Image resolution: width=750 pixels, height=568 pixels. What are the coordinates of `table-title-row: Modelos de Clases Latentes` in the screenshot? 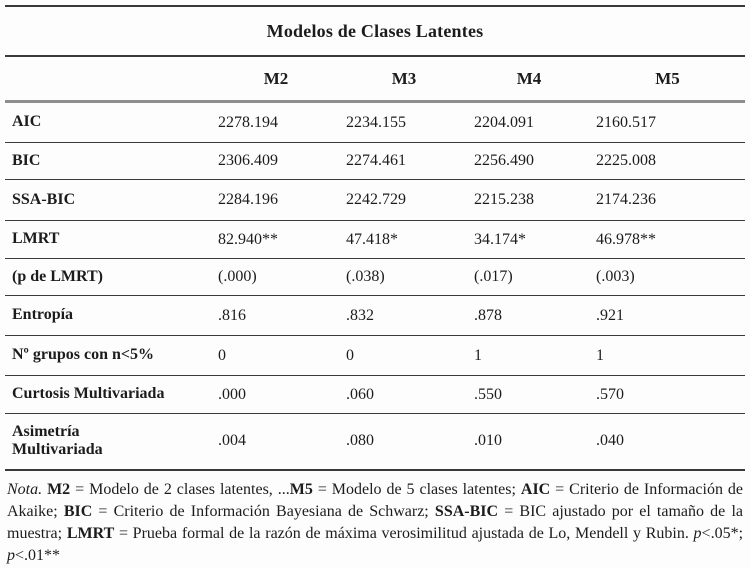 It's located at (375, 31).